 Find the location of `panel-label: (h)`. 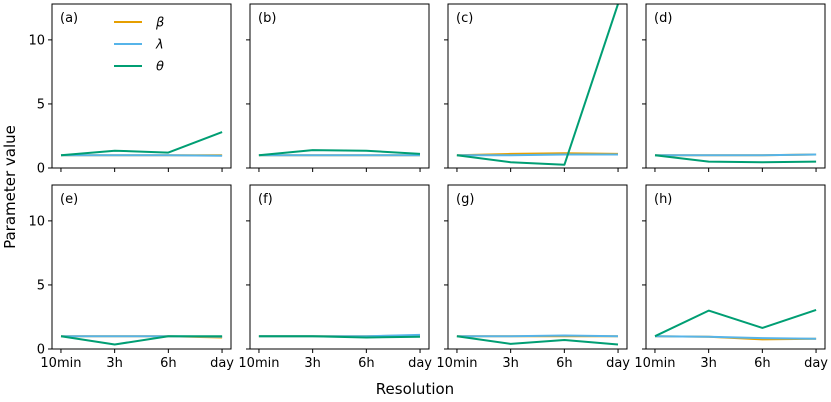

panel-label: (h) is located at coordinates (663, 199).